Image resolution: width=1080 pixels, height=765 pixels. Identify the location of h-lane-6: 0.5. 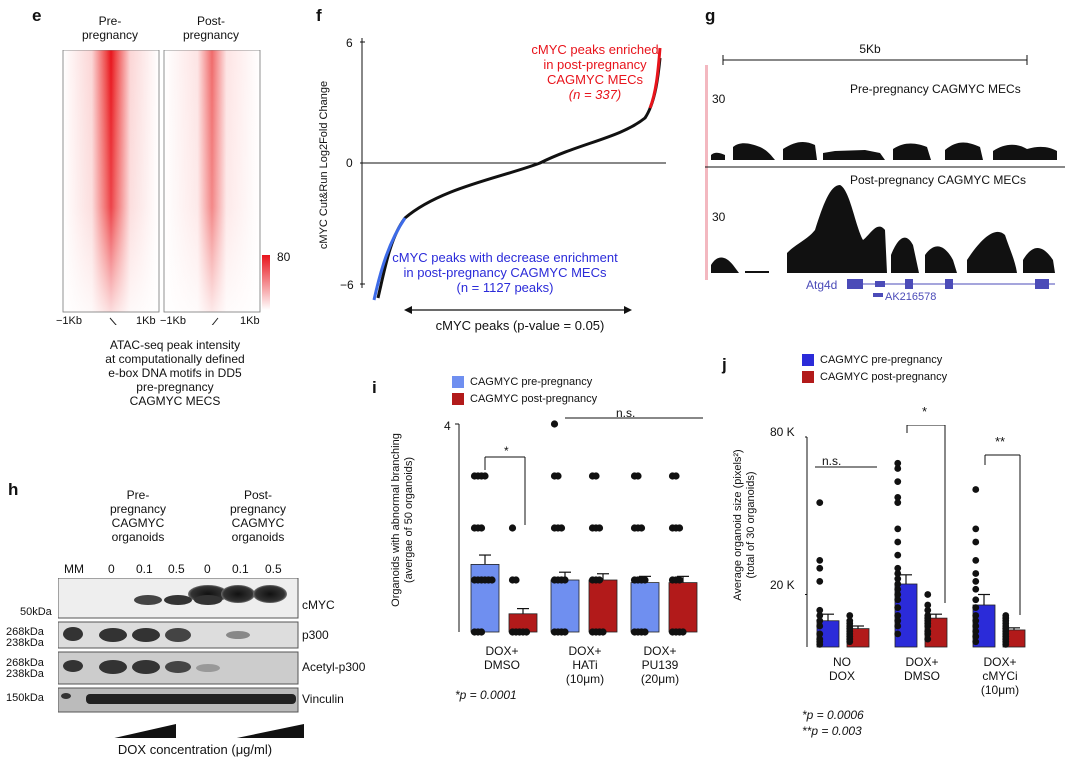
(273, 569).